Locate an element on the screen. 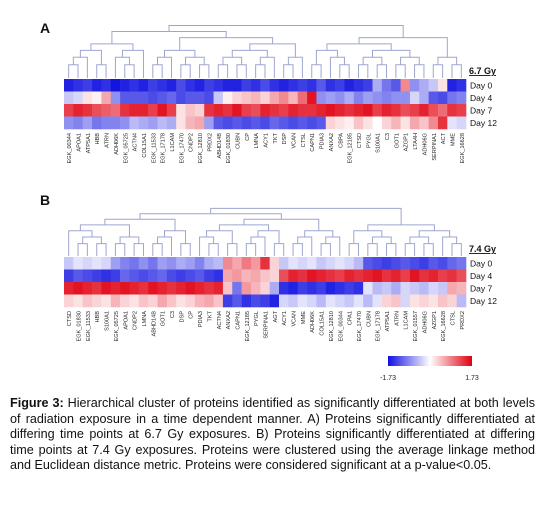 The height and width of the screenshot is (511, 543). column-label: MME is located at coordinates (453, 139).